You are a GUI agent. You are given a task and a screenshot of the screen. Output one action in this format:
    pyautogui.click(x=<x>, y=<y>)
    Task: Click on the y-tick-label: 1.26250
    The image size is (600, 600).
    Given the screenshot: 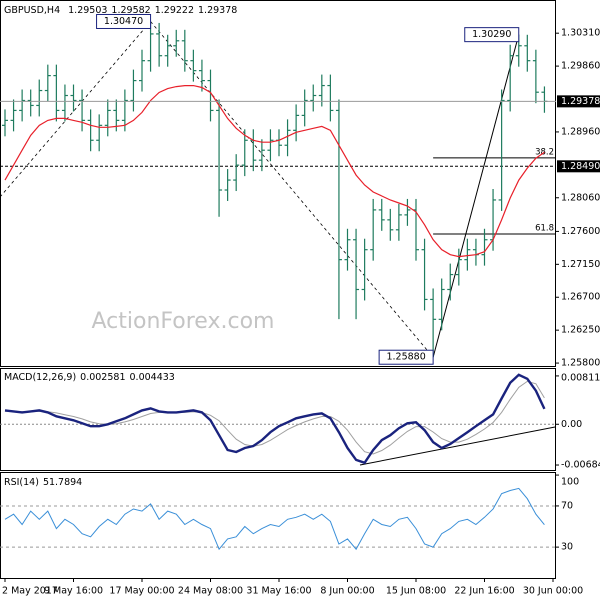 What is the action you would take?
    pyautogui.click(x=580, y=330)
    